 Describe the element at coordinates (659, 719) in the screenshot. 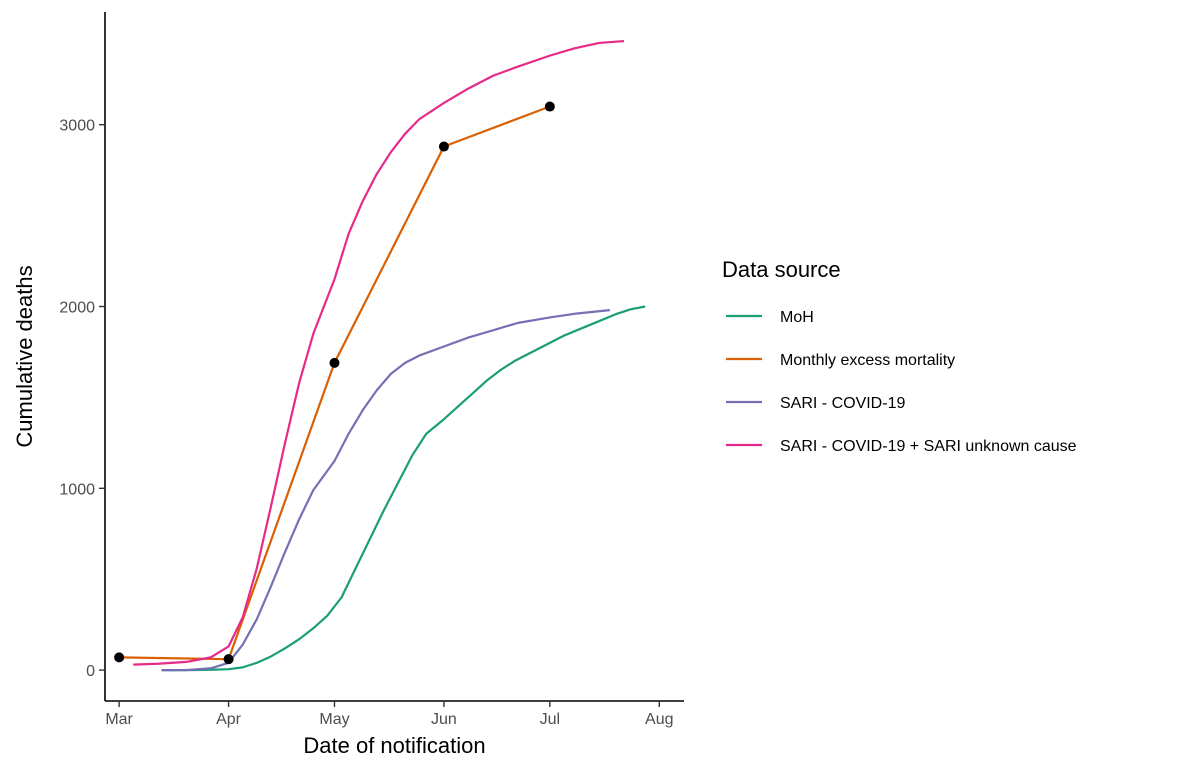

I see `x-tick-label-aug: Aug` at that location.